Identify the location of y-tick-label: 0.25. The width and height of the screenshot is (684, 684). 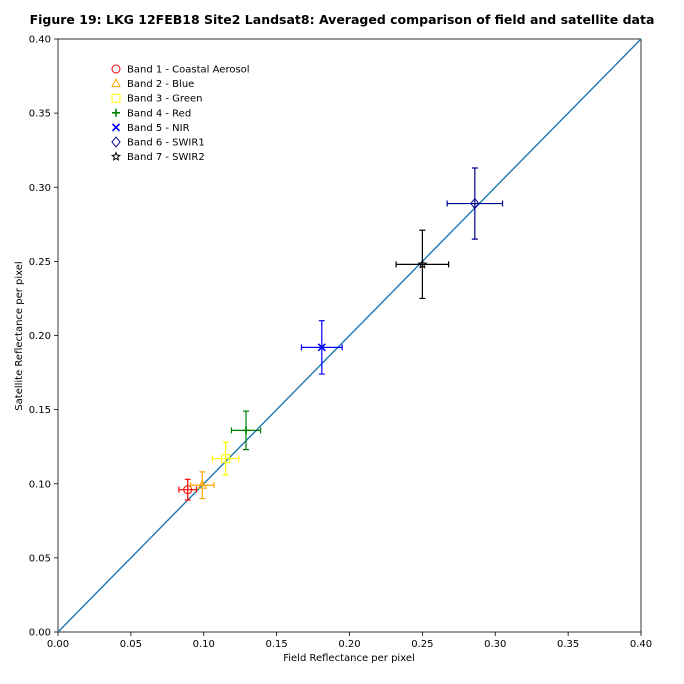
(40, 262).